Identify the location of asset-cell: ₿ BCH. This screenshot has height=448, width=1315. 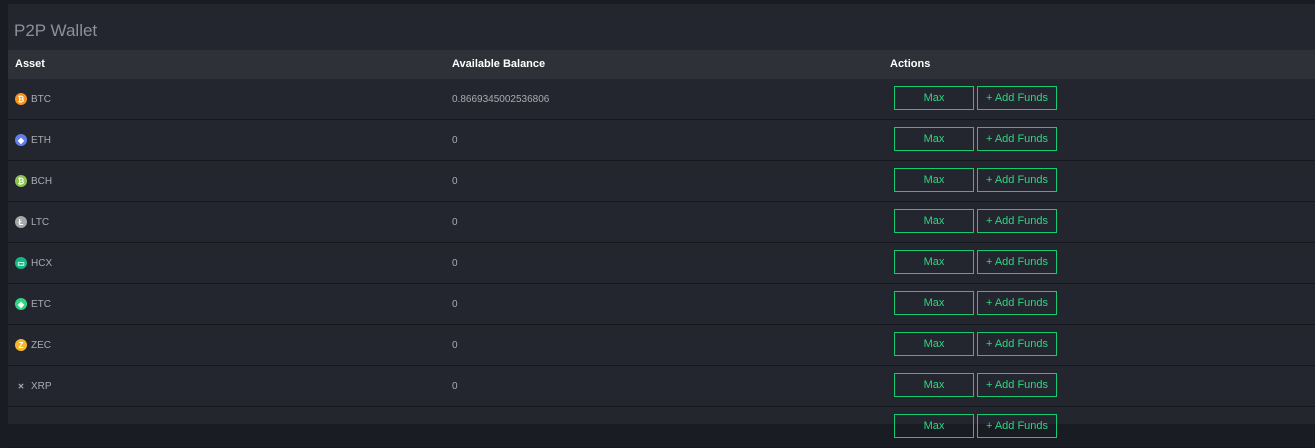
(33, 181).